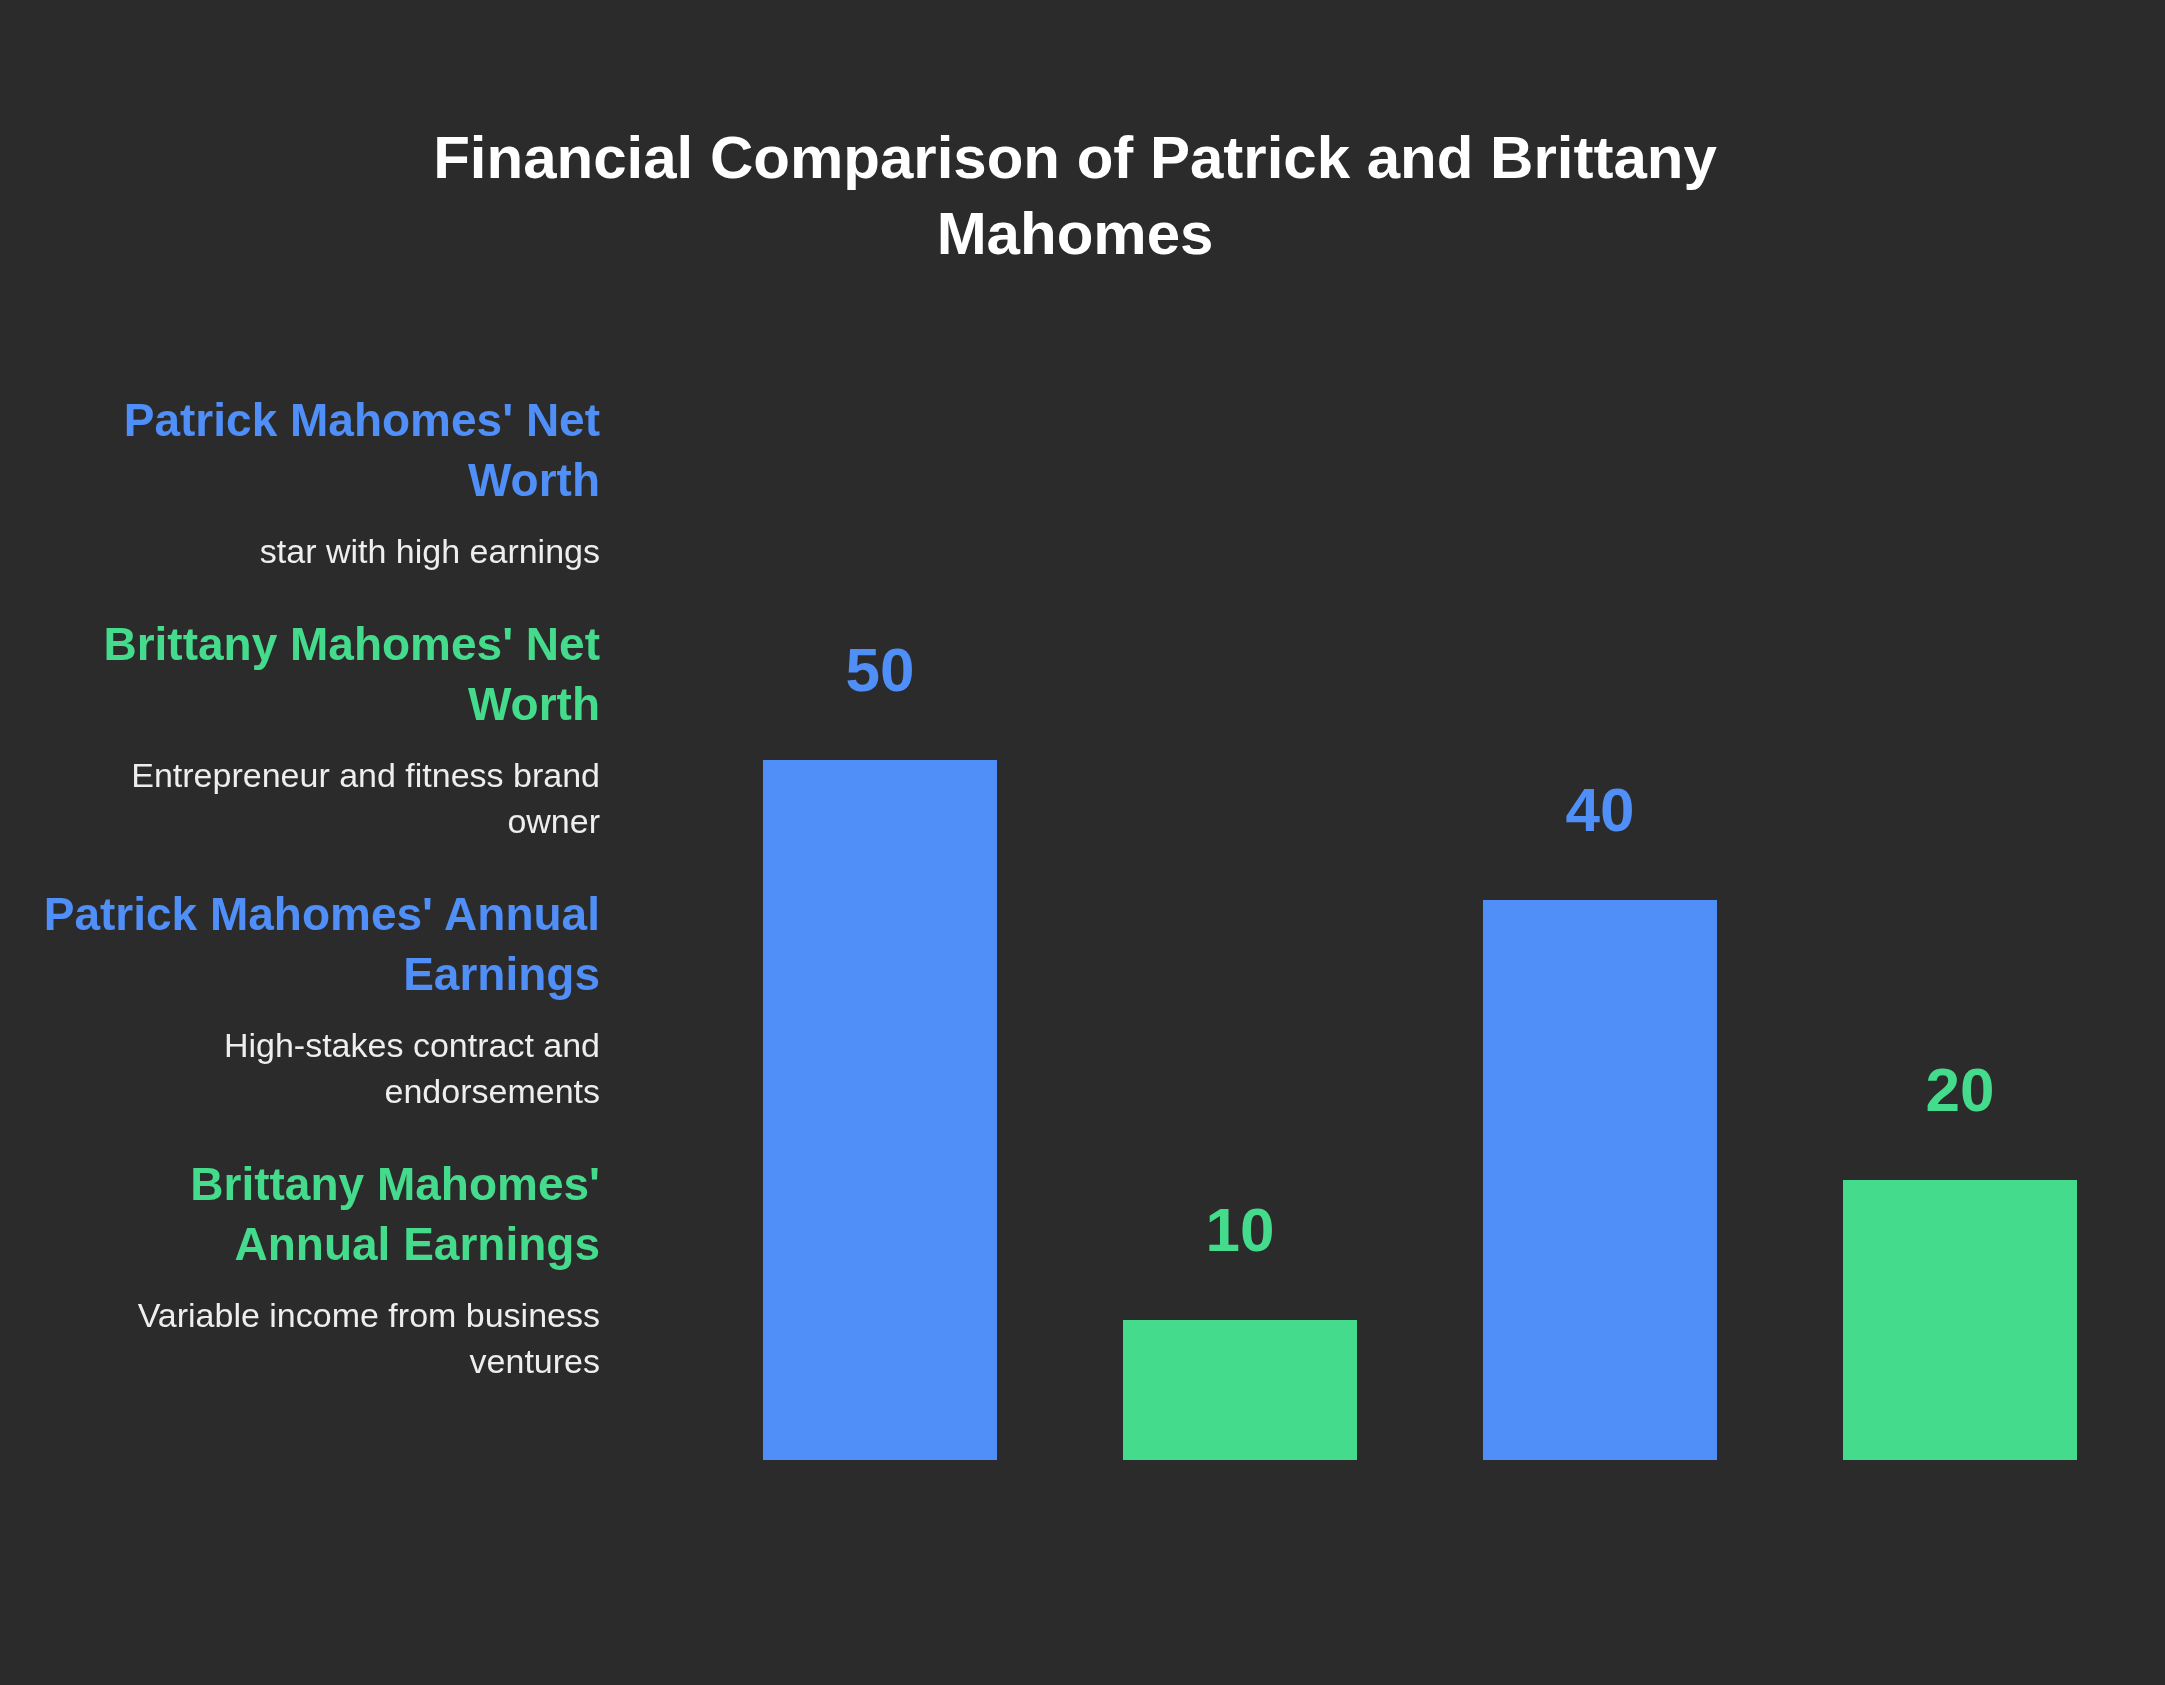 Image resolution: width=2165 pixels, height=1685 pixels. What do you see at coordinates (1240, 1230) in the screenshot?
I see `data-label: 10` at bounding box center [1240, 1230].